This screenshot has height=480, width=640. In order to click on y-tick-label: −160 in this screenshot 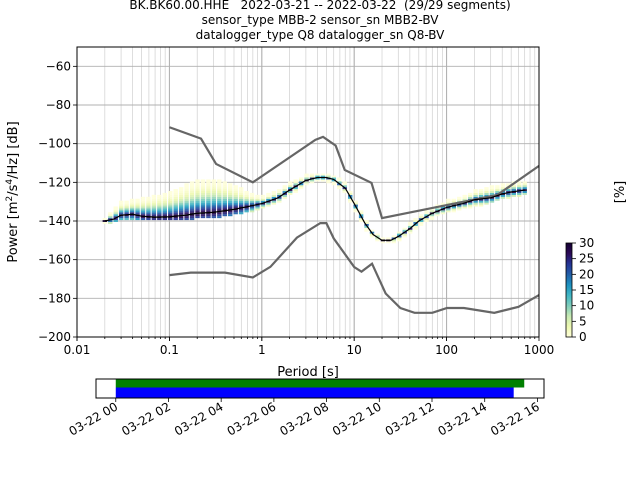, I will do `click(54, 260)`.